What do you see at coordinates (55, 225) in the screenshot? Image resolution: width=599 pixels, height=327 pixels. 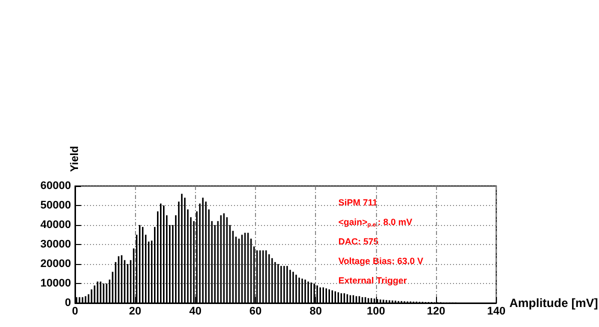 I see `y-tick-label: 40000` at bounding box center [55, 225].